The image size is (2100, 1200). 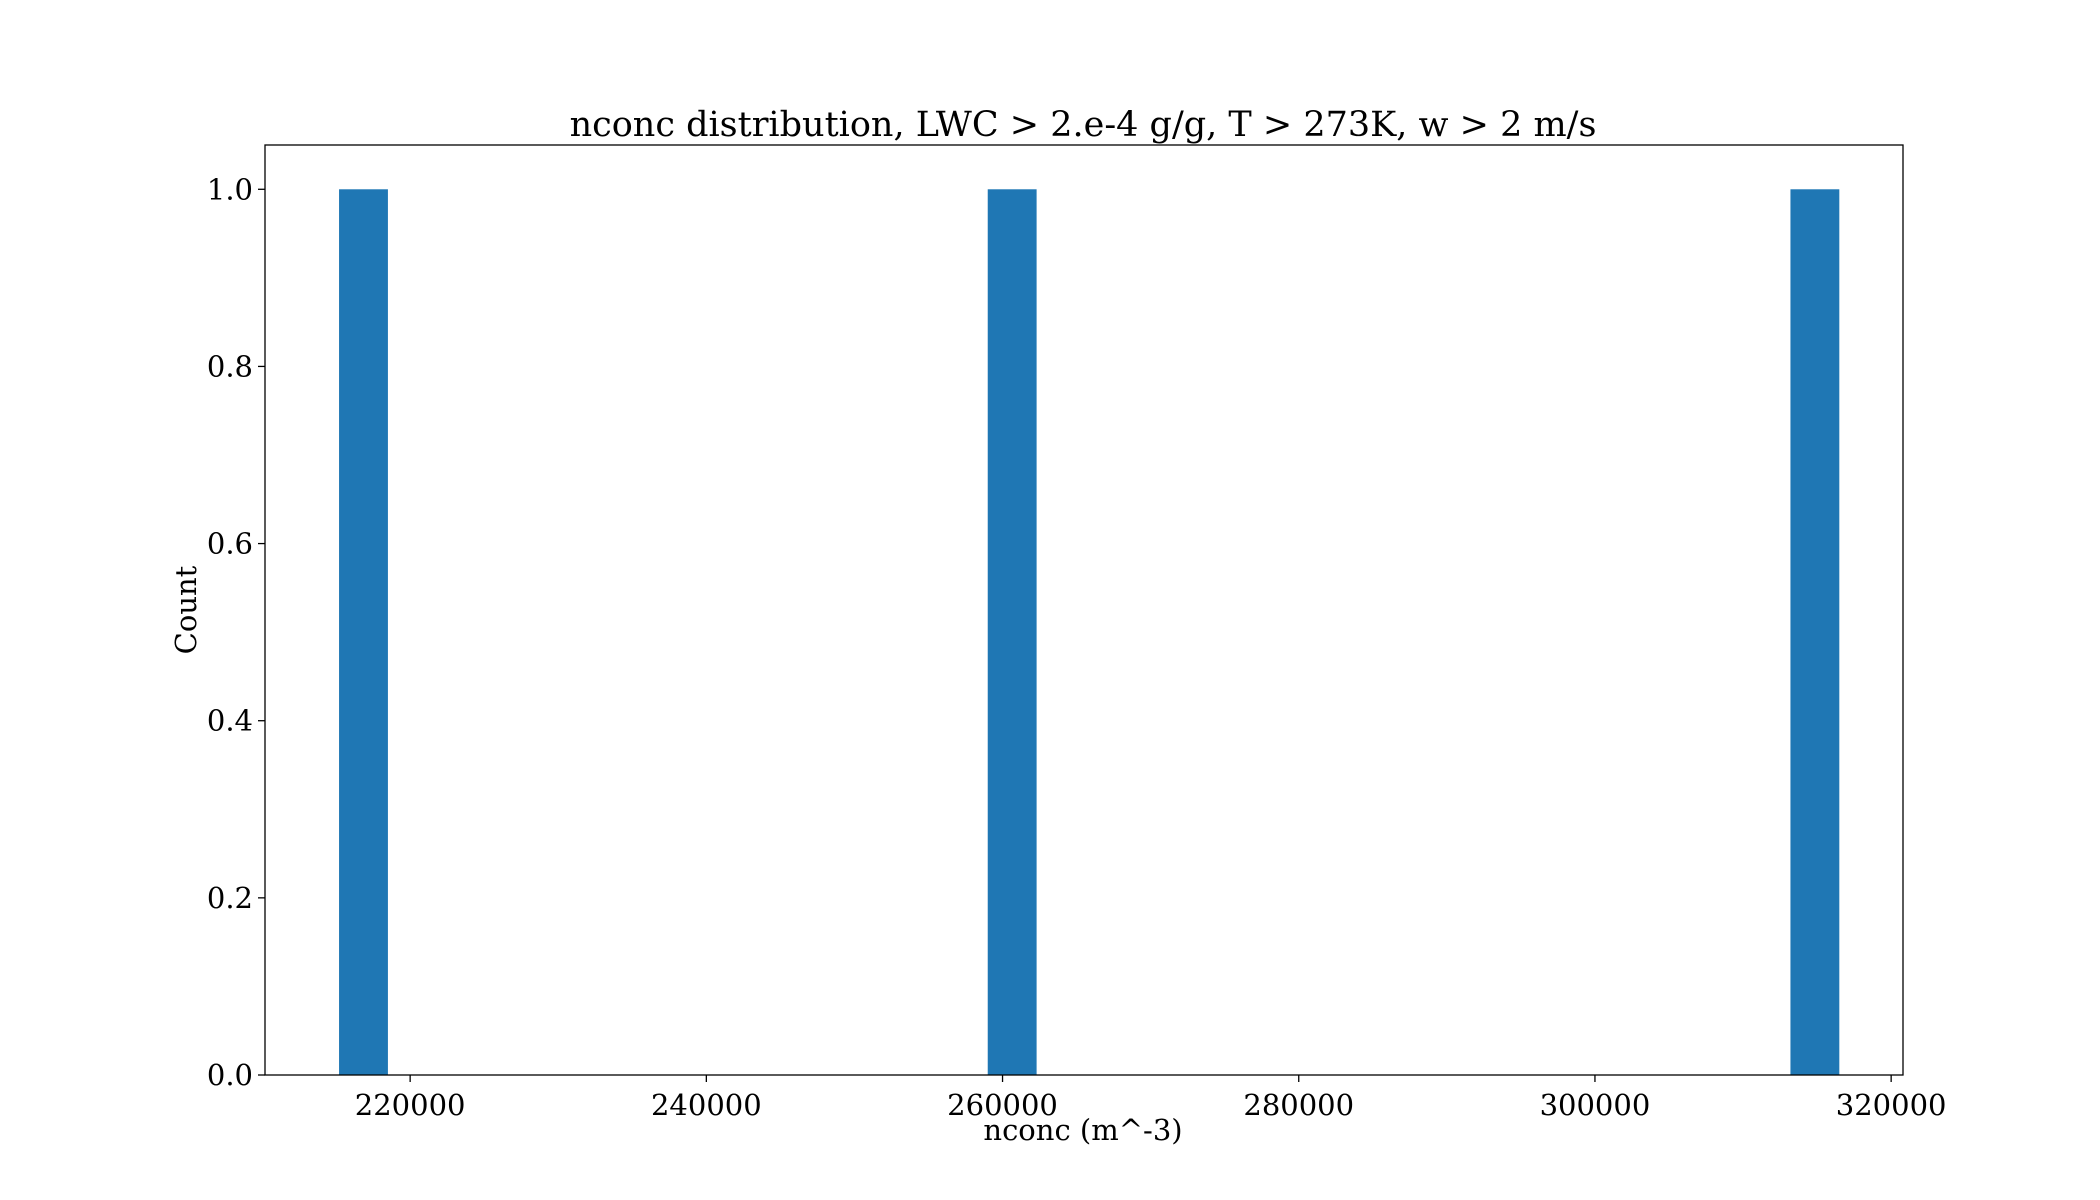 I want to click on y-tick-label: 0.4, so click(x=230, y=721).